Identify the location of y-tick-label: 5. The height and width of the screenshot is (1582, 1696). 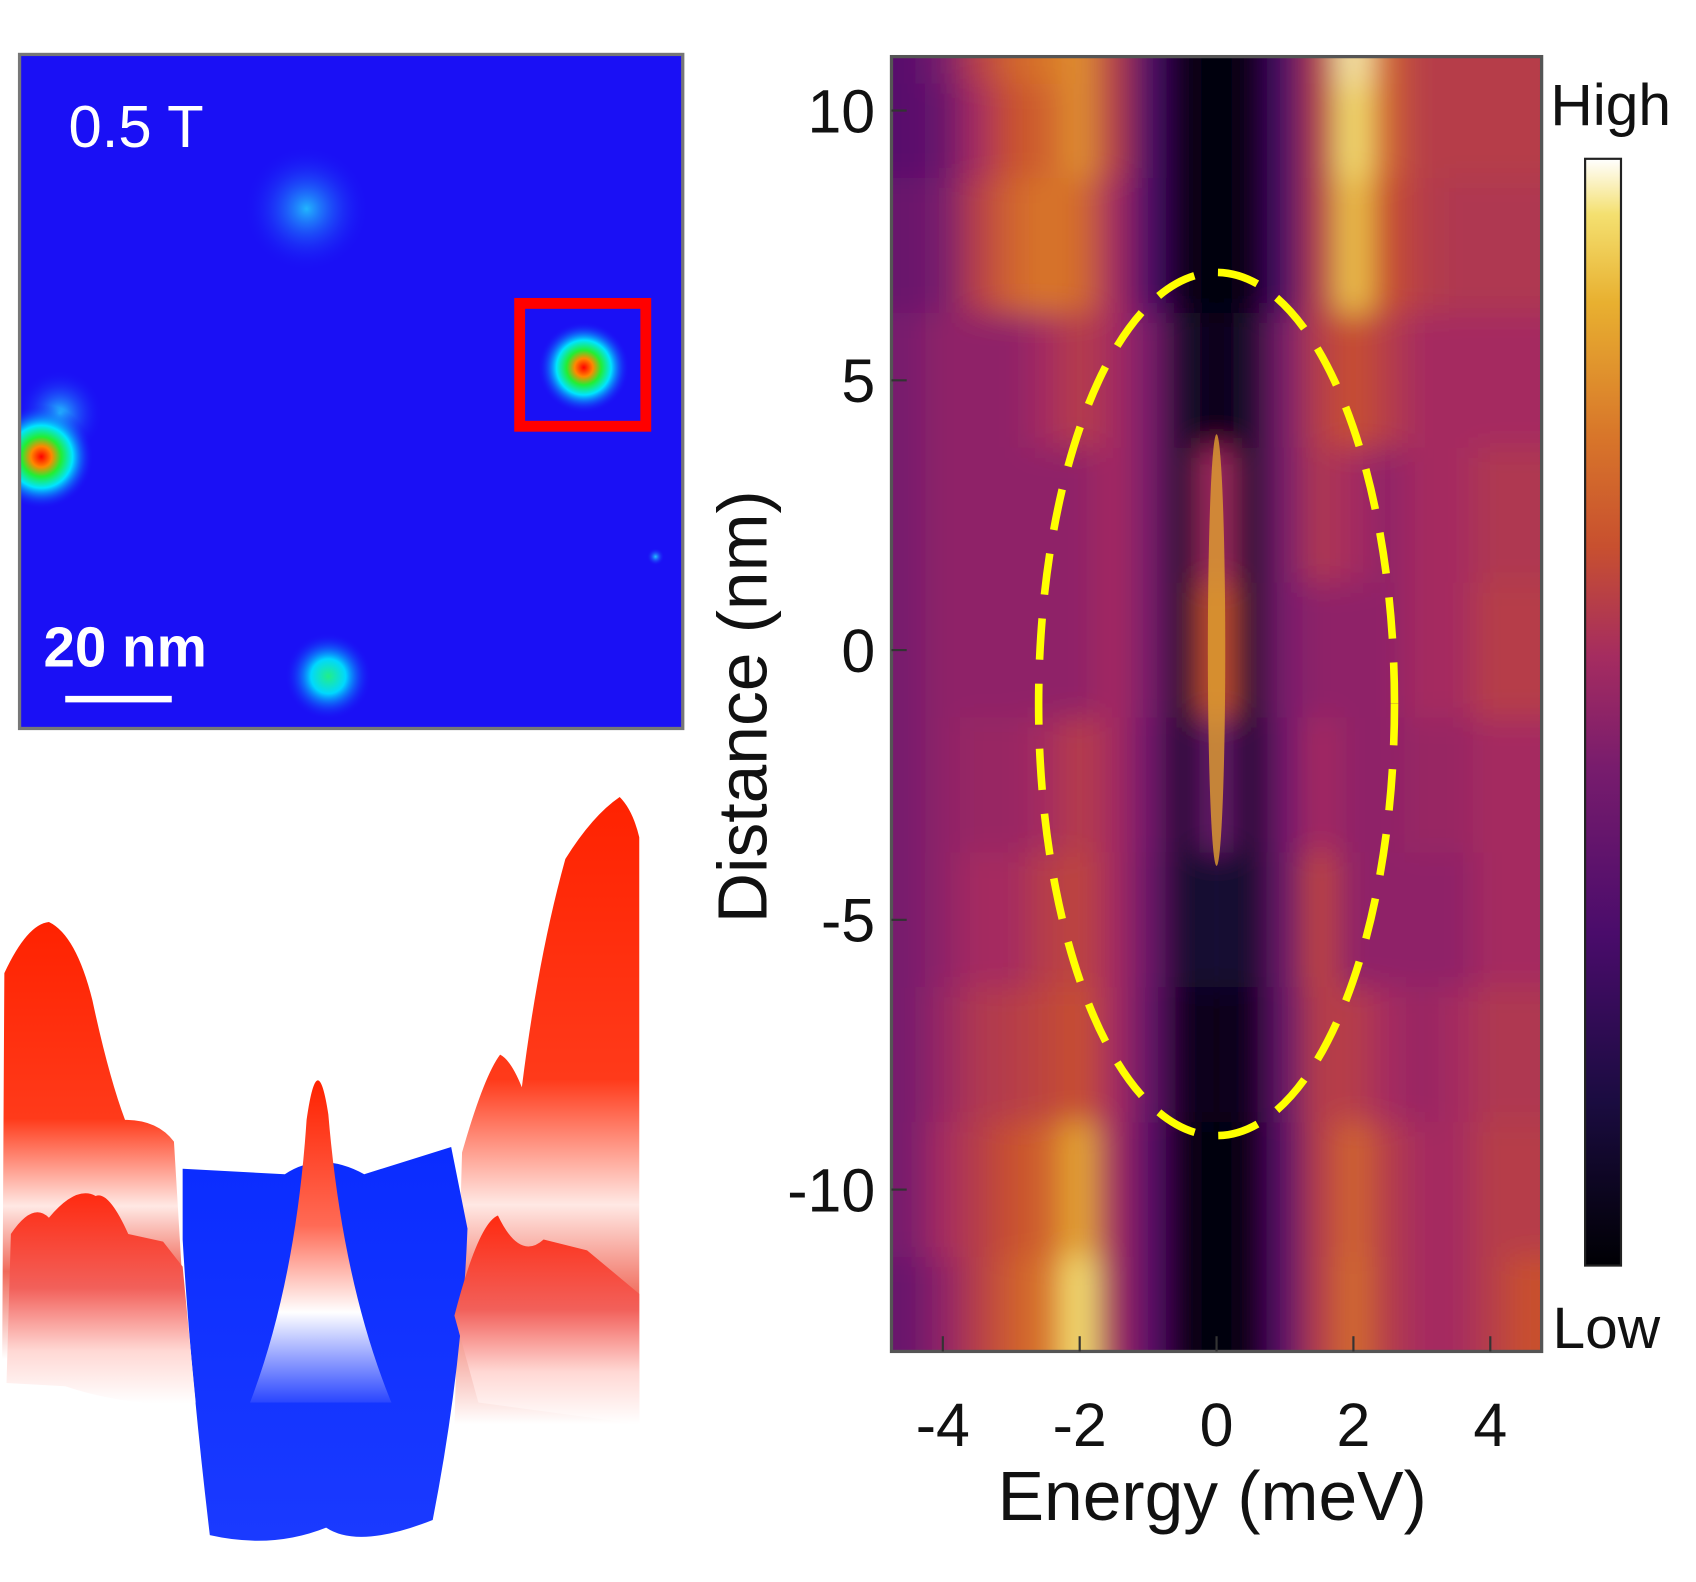
(858, 381).